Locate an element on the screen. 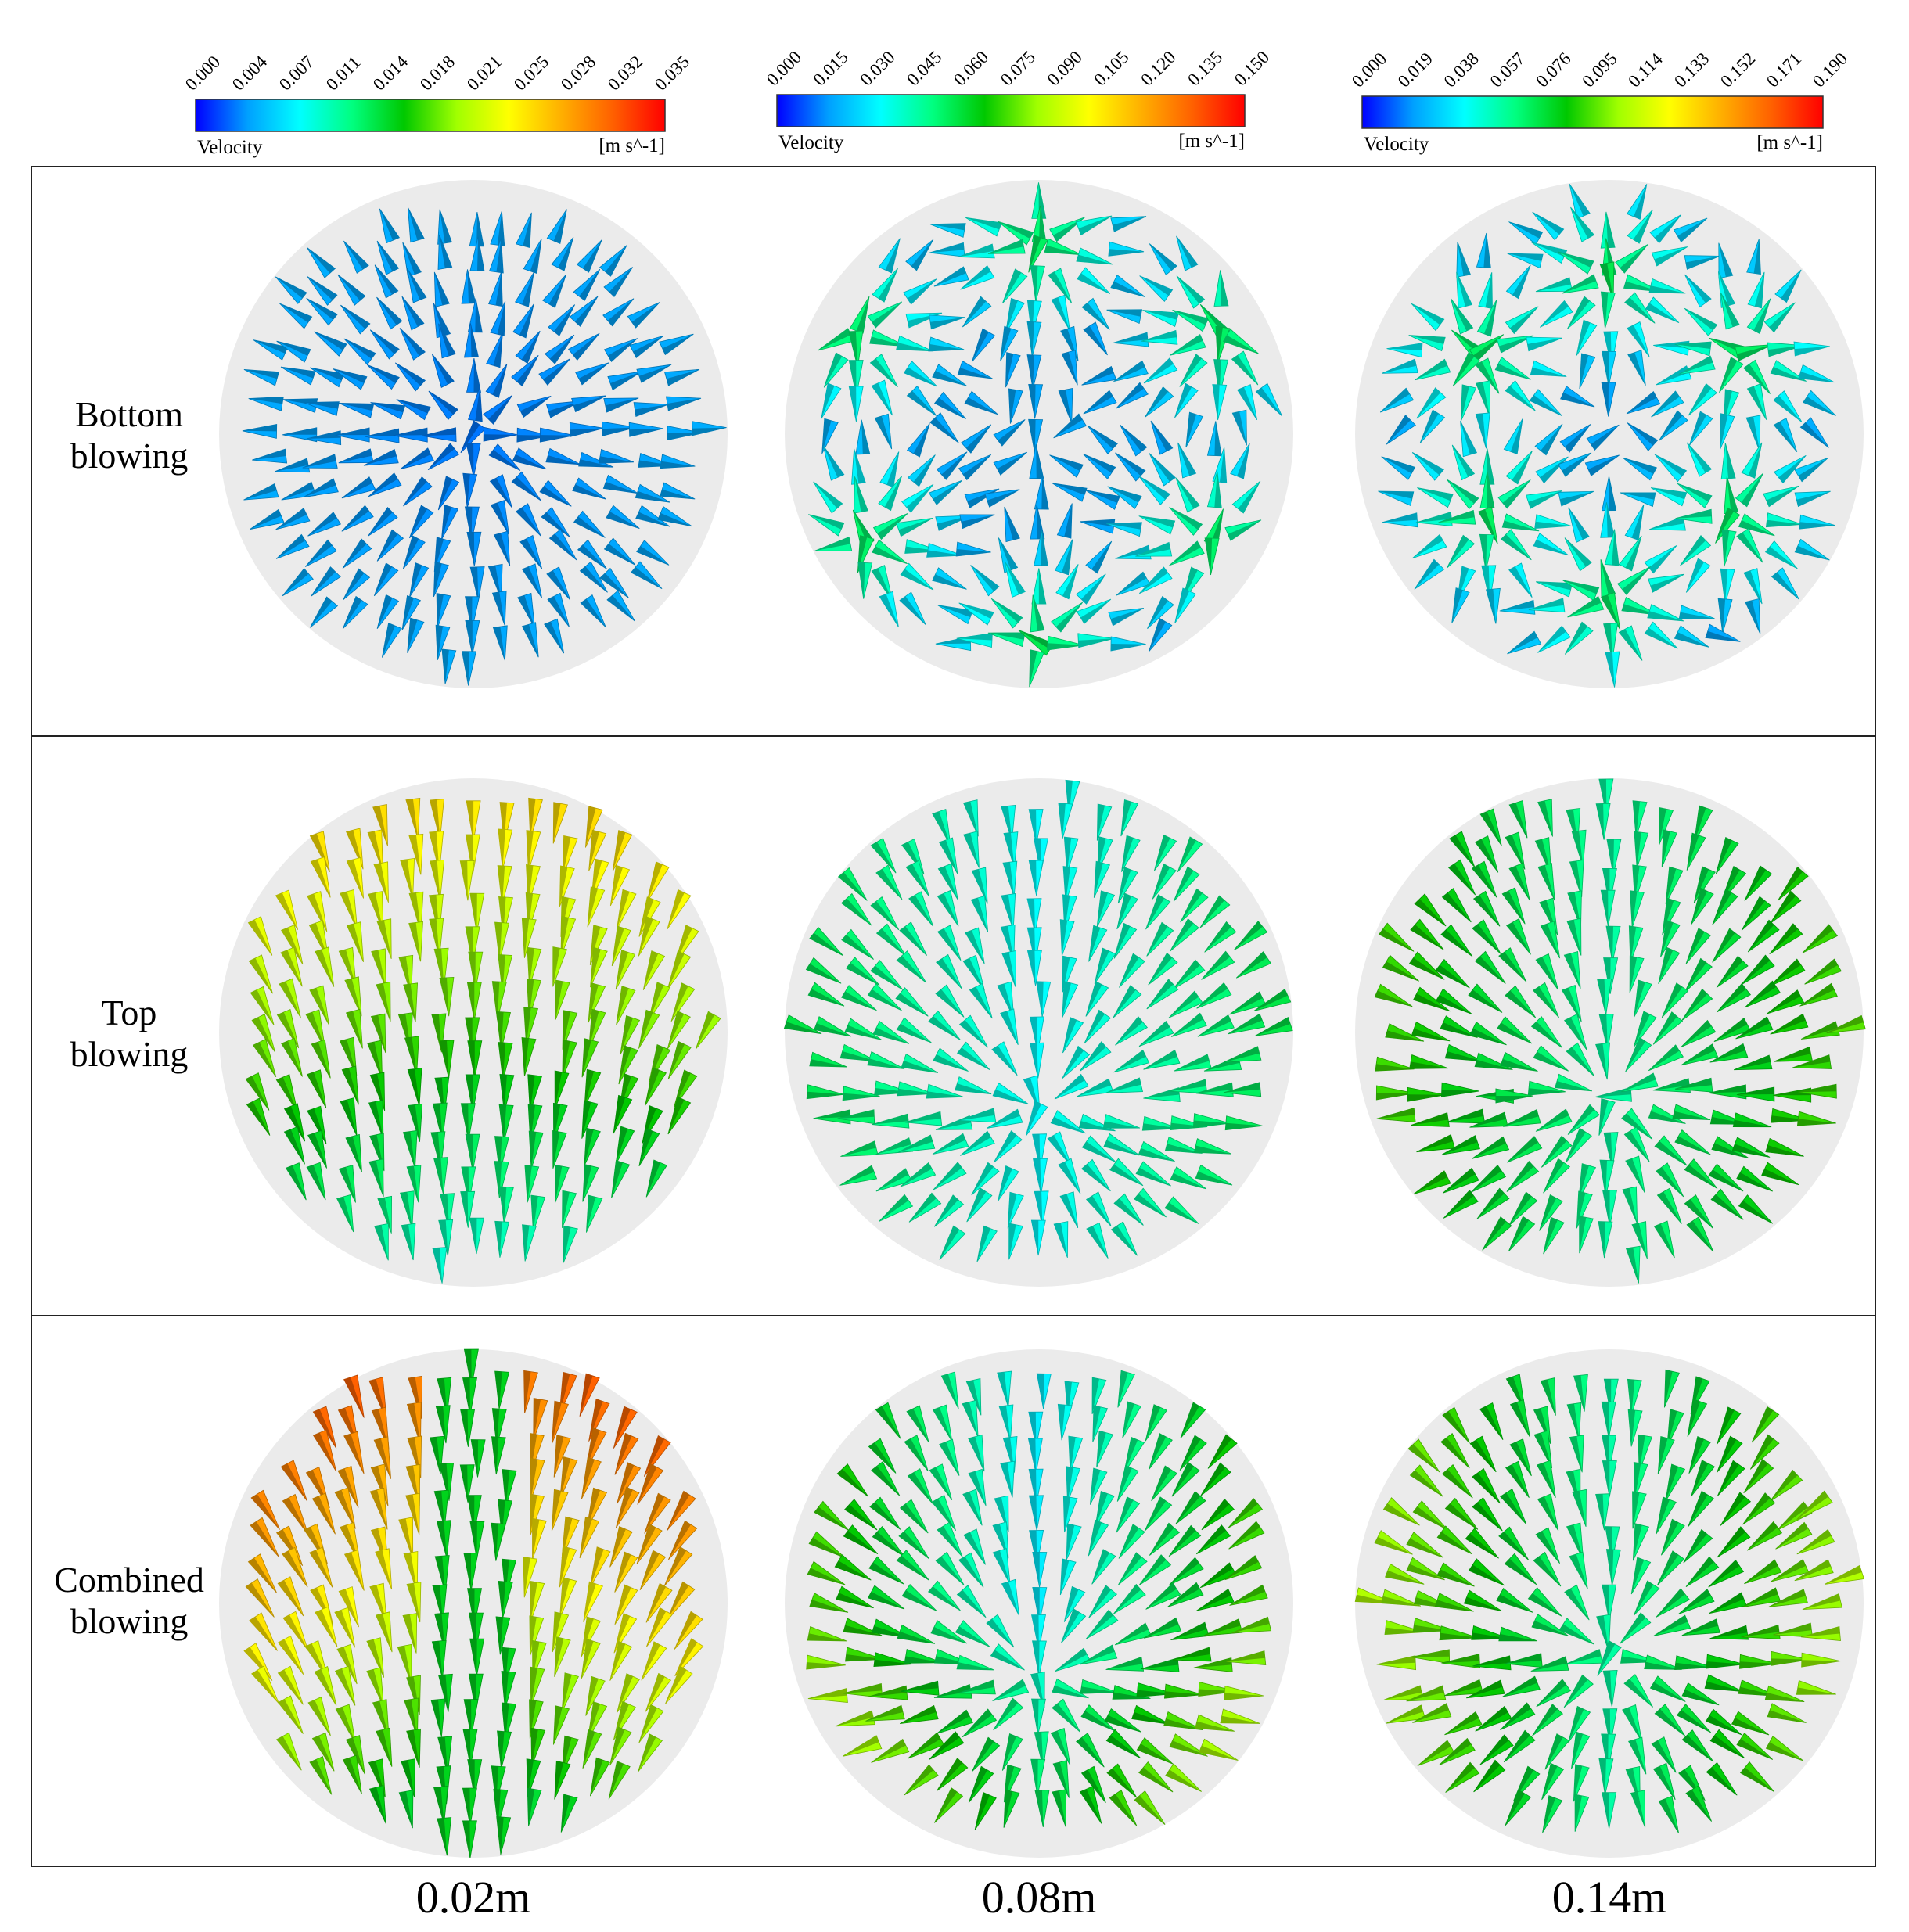  row-label-line2: blowing is located at coordinates (129, 1621).